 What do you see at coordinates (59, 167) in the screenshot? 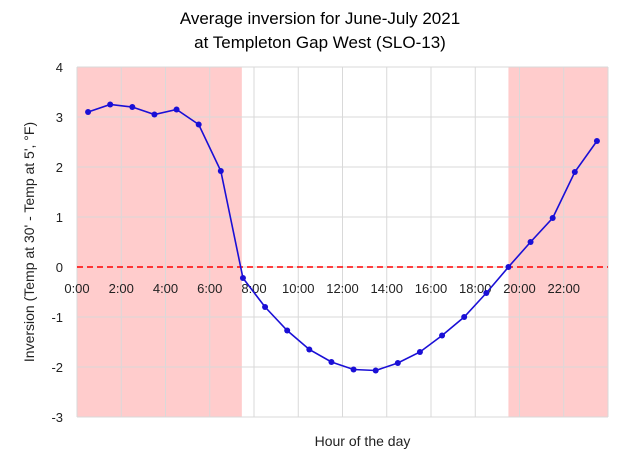
I see `y-tick-label: 2` at bounding box center [59, 167].